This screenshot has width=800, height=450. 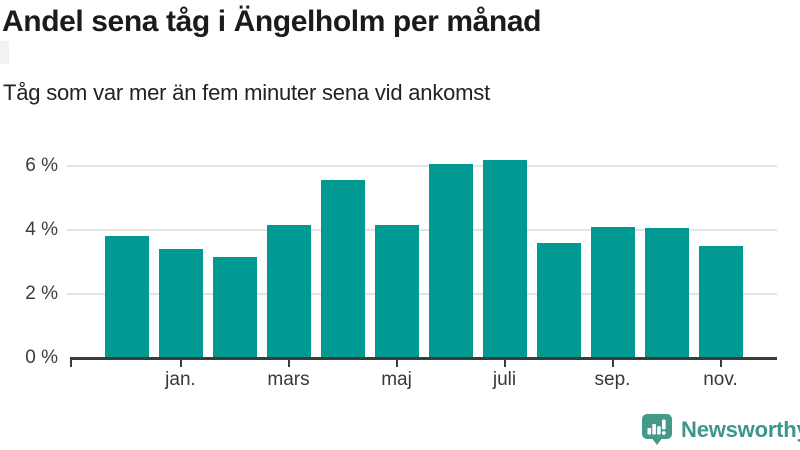 I want to click on x-axis-tick-nov, so click(x=720, y=363).